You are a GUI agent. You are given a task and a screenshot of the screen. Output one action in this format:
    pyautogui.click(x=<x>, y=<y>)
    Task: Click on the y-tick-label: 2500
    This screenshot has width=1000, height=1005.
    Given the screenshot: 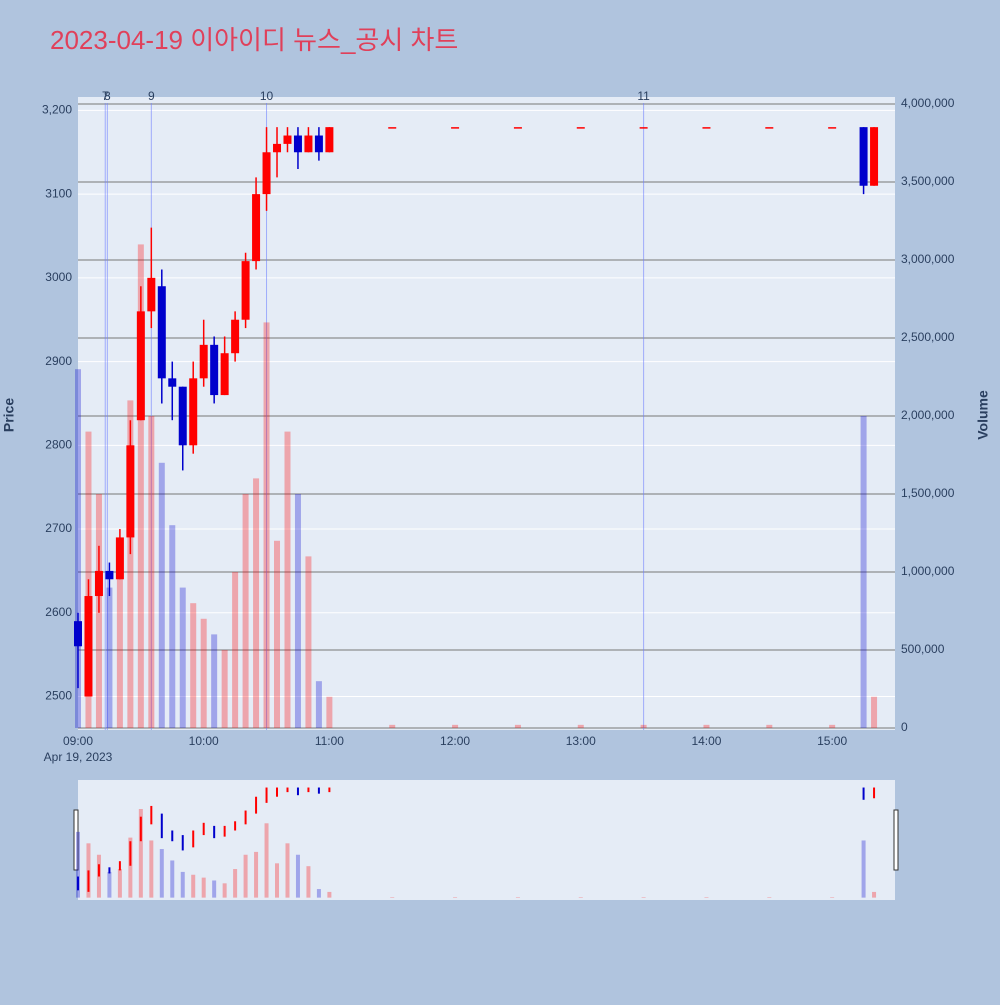 What is the action you would take?
    pyautogui.click(x=58, y=696)
    